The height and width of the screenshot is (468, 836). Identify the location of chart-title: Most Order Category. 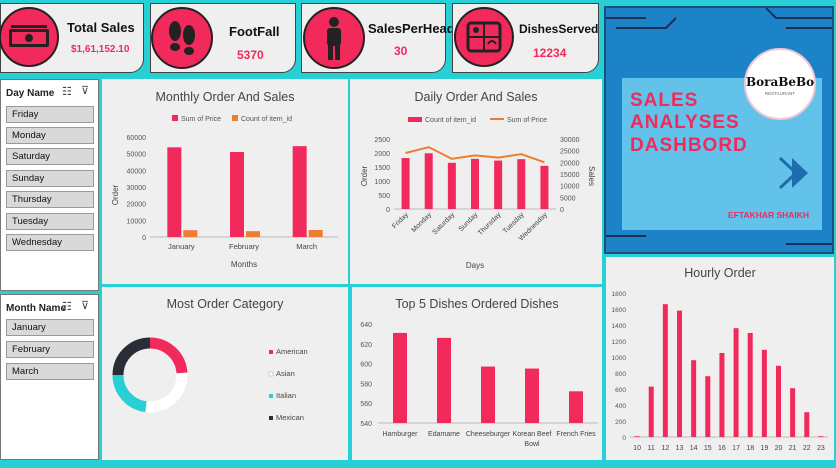
(225, 304).